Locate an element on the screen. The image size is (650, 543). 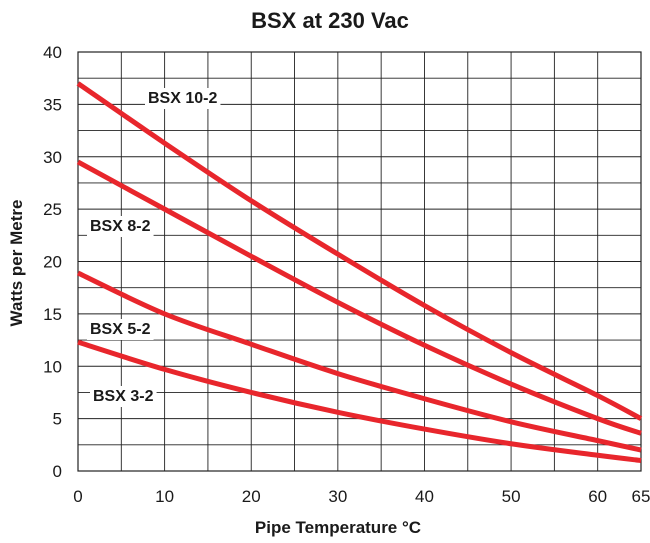
x-tick-label: 60 is located at coordinates (597, 496).